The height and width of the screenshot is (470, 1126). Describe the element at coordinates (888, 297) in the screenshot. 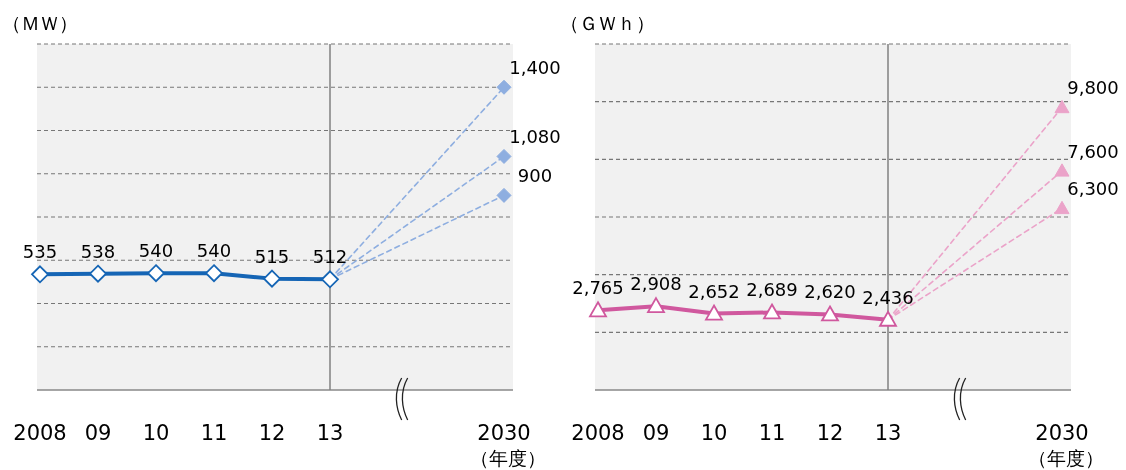

I see `data-label: 2,436` at that location.